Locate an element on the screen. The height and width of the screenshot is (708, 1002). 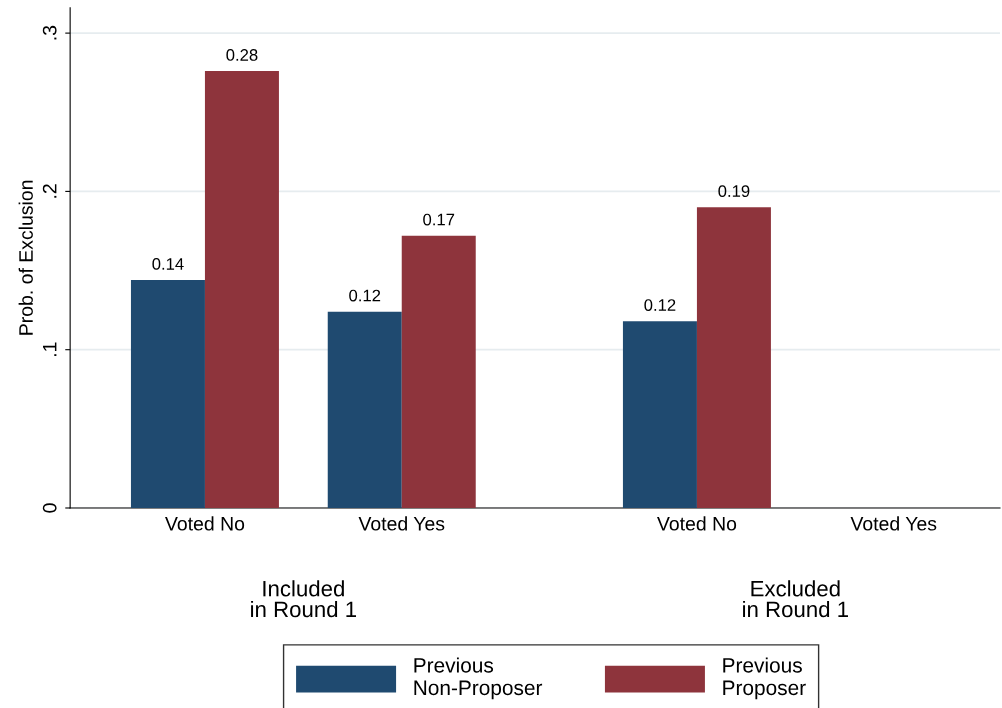
data-label: 0.14 is located at coordinates (168, 264).